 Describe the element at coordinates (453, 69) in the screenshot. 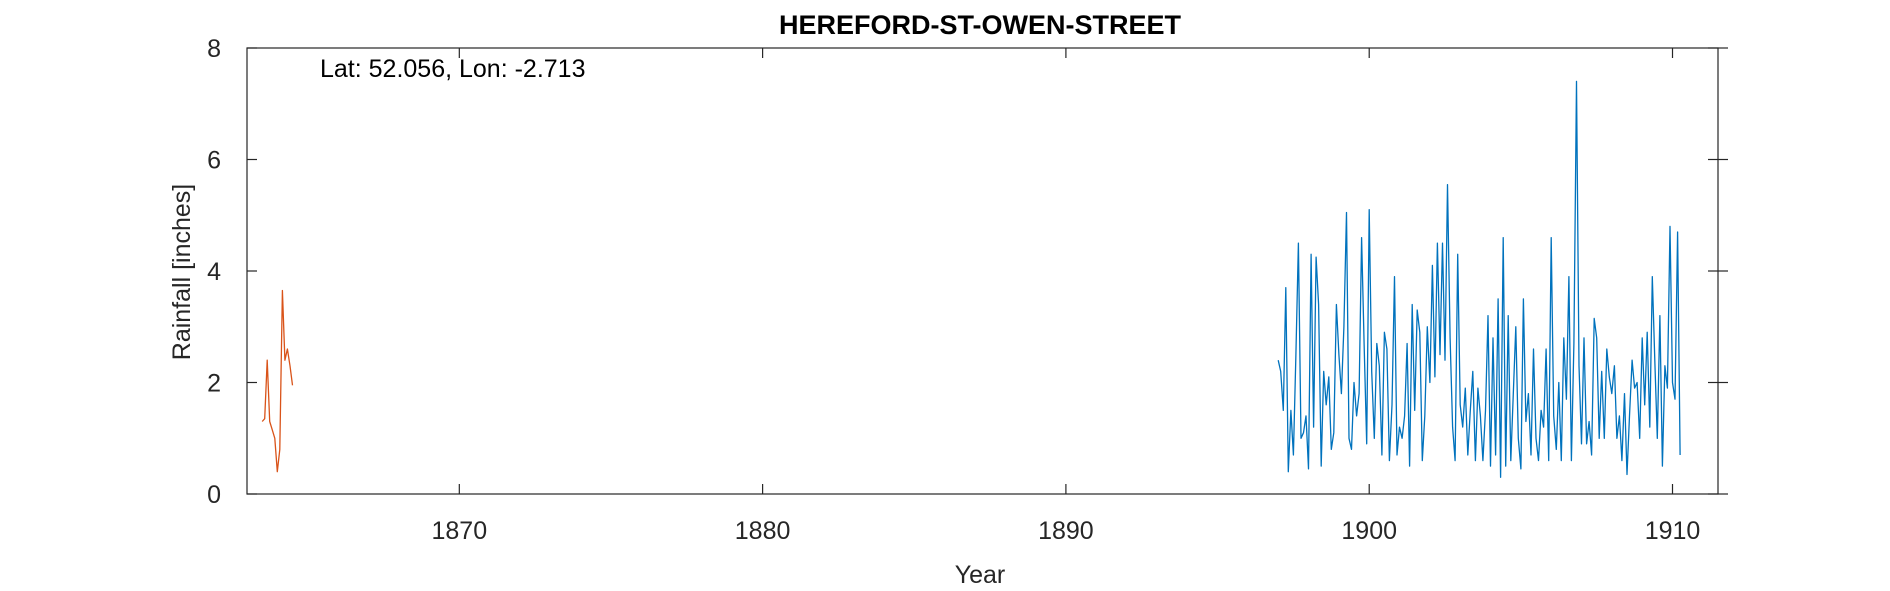

I see `location-annotation: Lat: 52.056, Lon: -2.713` at that location.